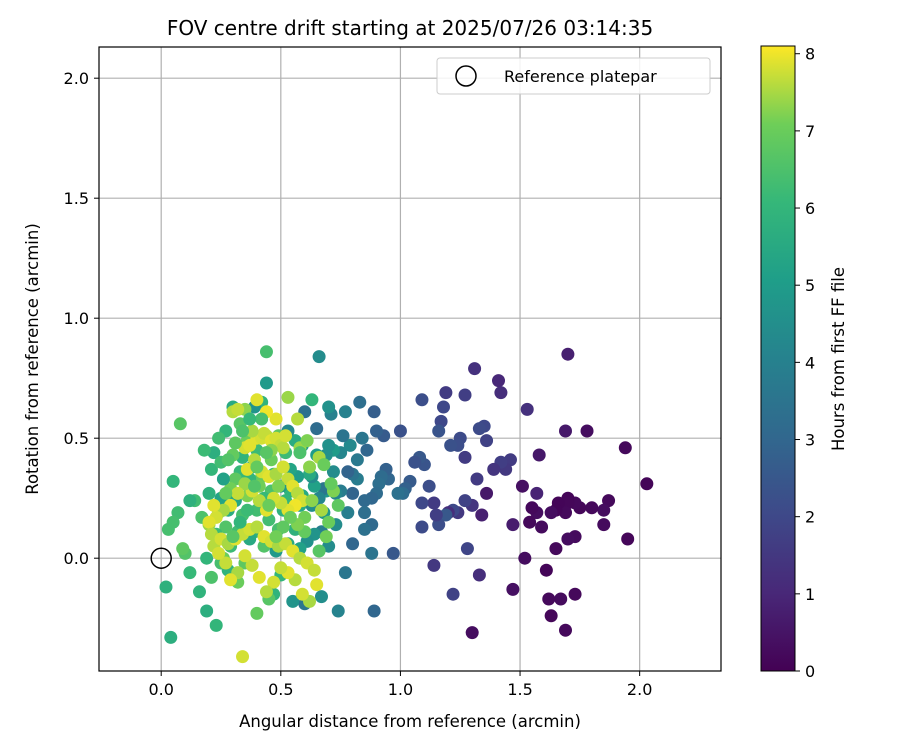 The height and width of the screenshot is (750, 900). What do you see at coordinates (810, 517) in the screenshot?
I see `colorbar-tick-label: 2` at bounding box center [810, 517].